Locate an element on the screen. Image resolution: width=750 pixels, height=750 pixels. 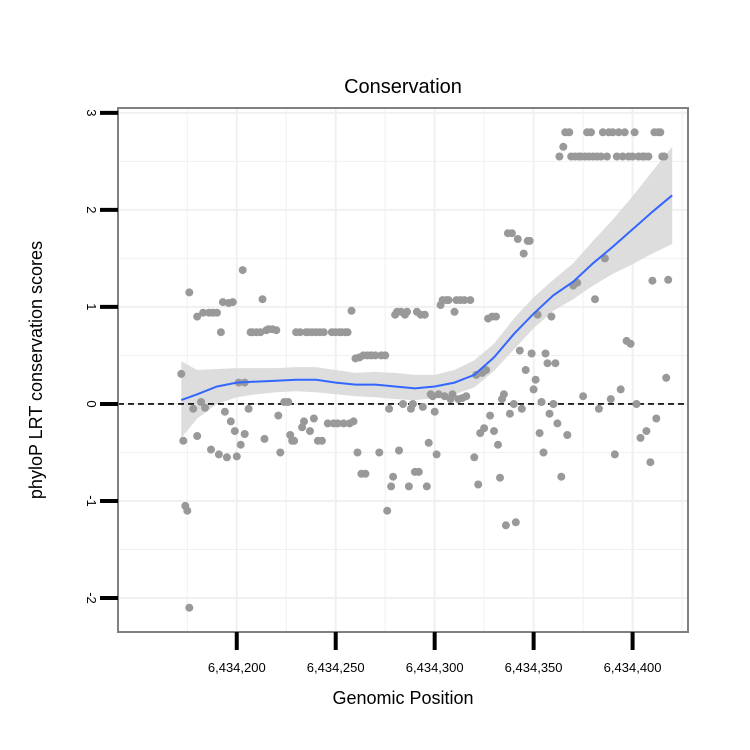
y-tick-label: 3 is located at coordinates (91, 112).